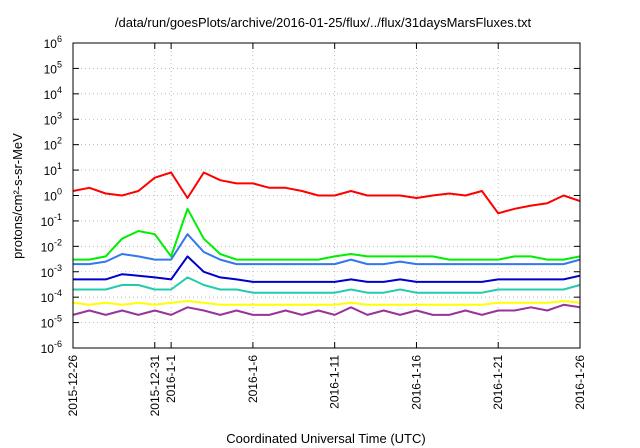 The image size is (640, 448). I want to click on x-tick-label: 2015-12-26, so click(73, 386).